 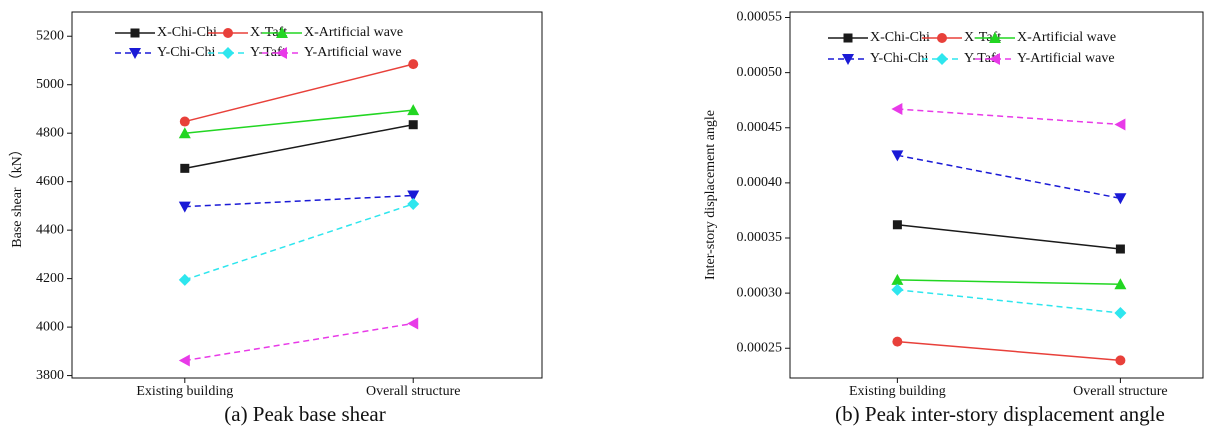 What do you see at coordinates (50, 132) in the screenshot?
I see `y-tick-label: 4800` at bounding box center [50, 132].